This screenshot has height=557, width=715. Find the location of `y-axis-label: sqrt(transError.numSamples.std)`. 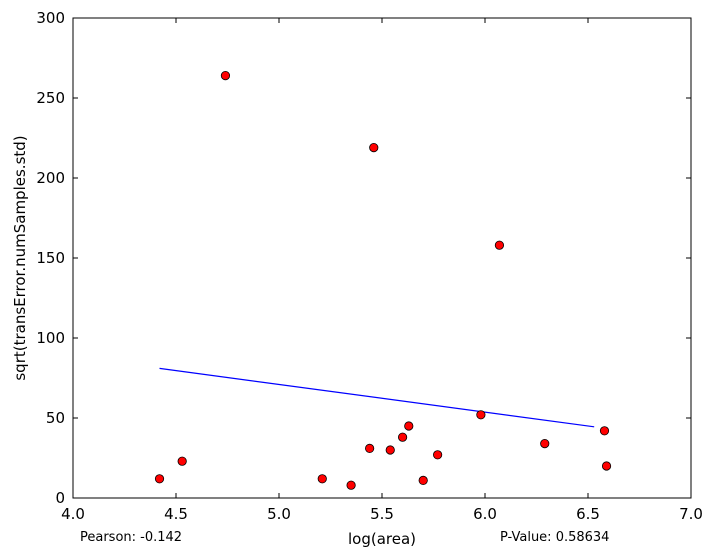

y-axis-label: sqrt(transError.numSamples.std) is located at coordinates (20, 257).